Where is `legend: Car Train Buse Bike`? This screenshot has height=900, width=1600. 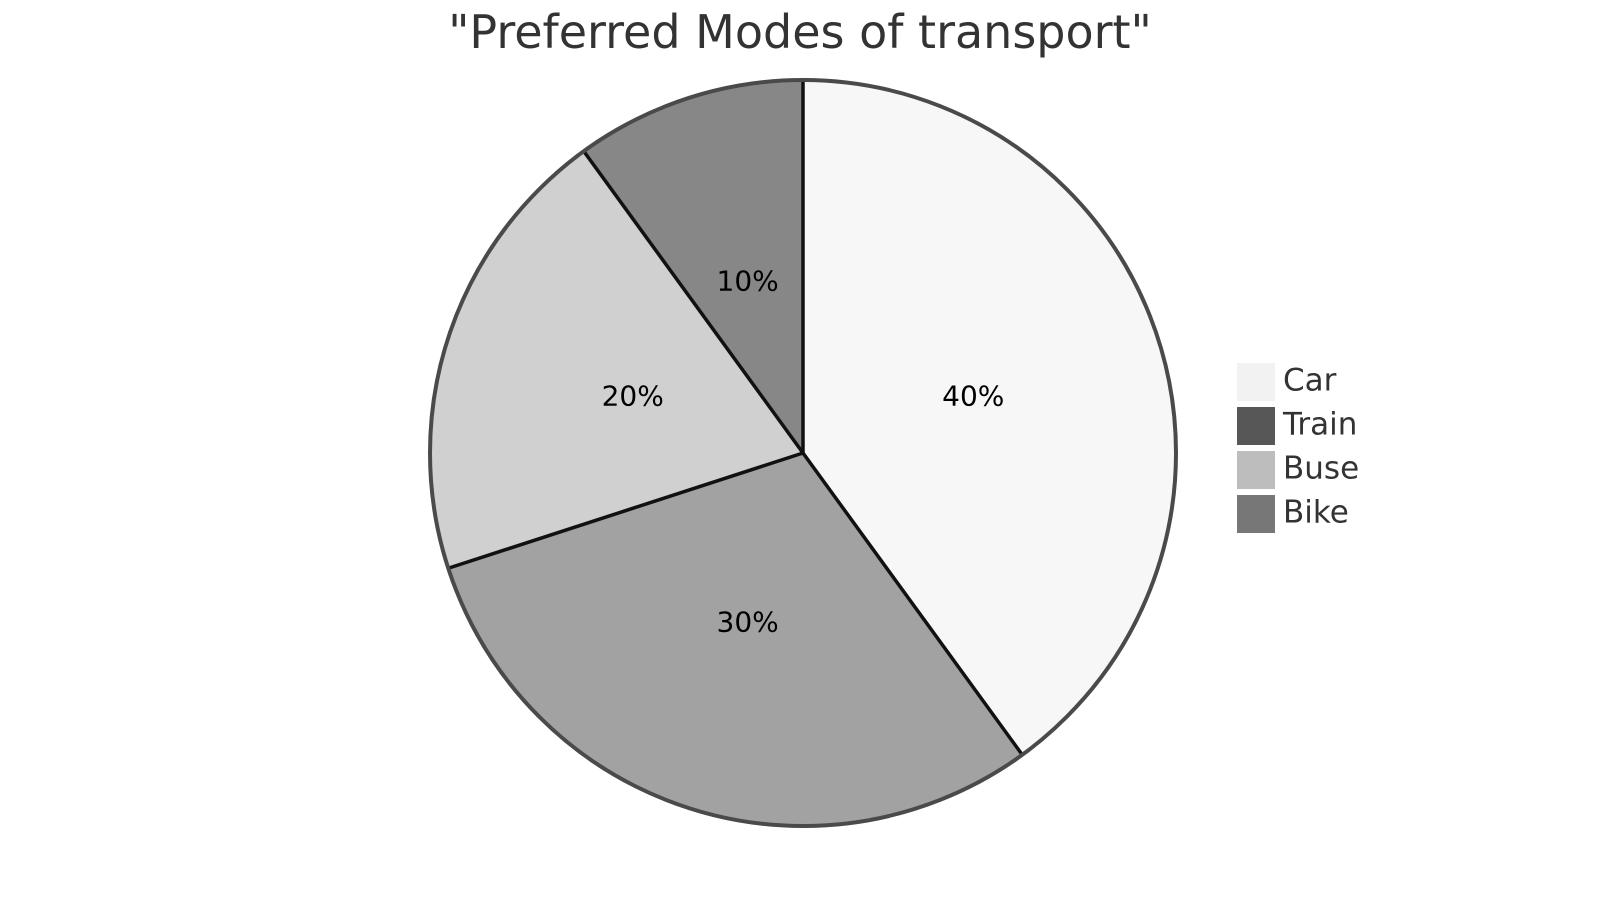
legend: Car Train Buse Bike is located at coordinates (1298, 448).